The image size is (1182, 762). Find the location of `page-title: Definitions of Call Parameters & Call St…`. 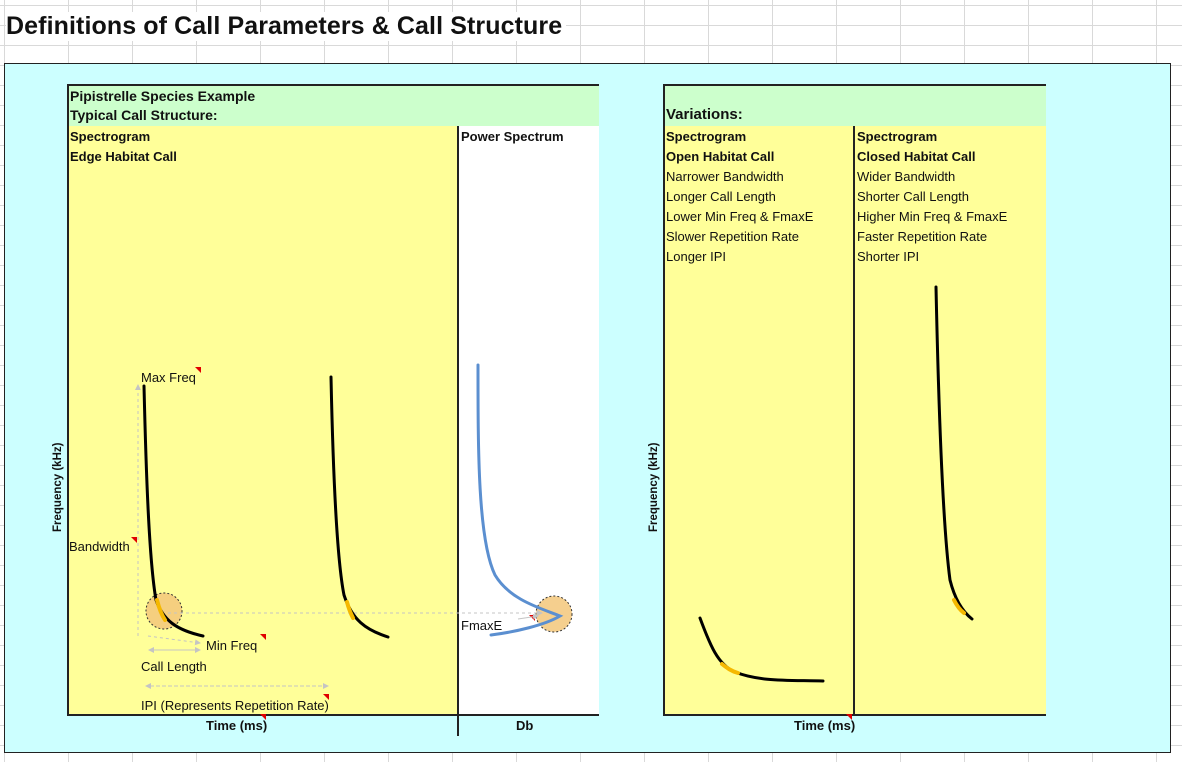

page-title: Definitions of Call Parameters & Call St… is located at coordinates (286, 26).